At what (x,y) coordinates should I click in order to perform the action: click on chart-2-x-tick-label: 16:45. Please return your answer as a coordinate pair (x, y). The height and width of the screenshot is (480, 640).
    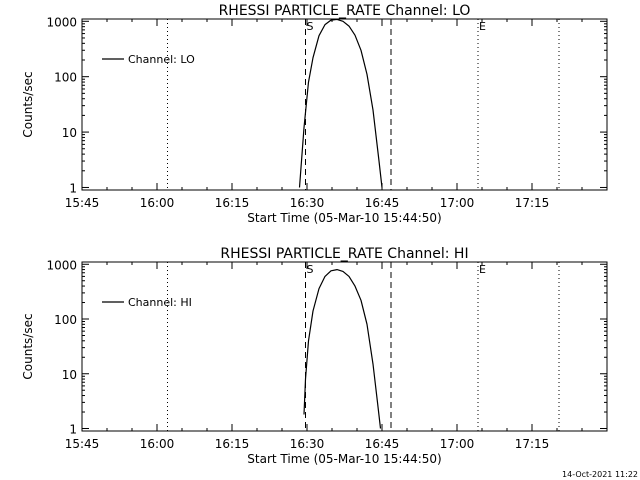
    Looking at the image, I should click on (382, 444).